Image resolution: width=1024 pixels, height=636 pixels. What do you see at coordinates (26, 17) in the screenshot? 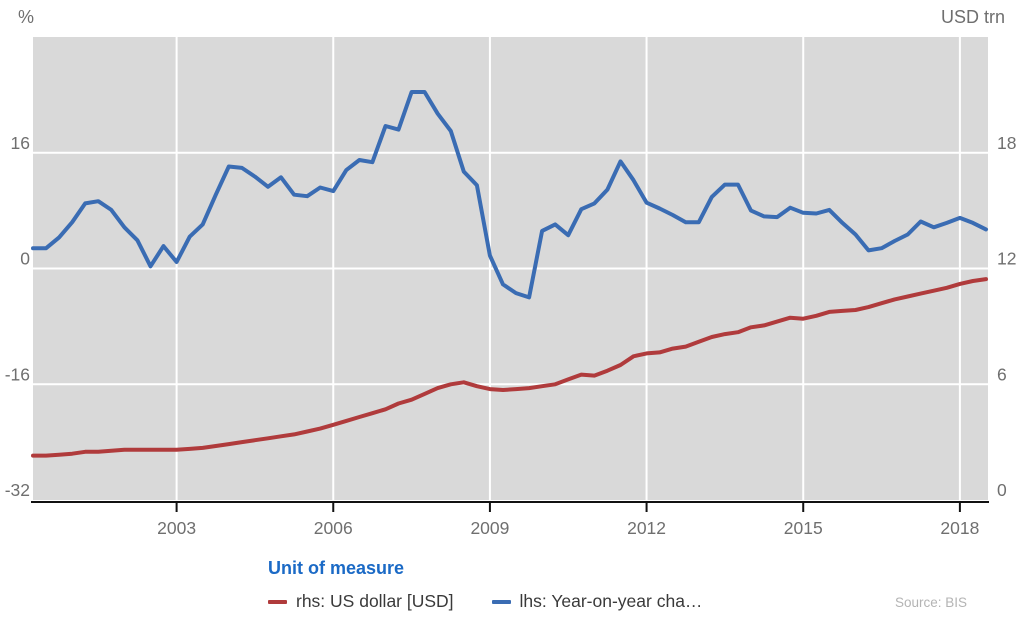
I see `left-axis-unit-label: %` at bounding box center [26, 17].